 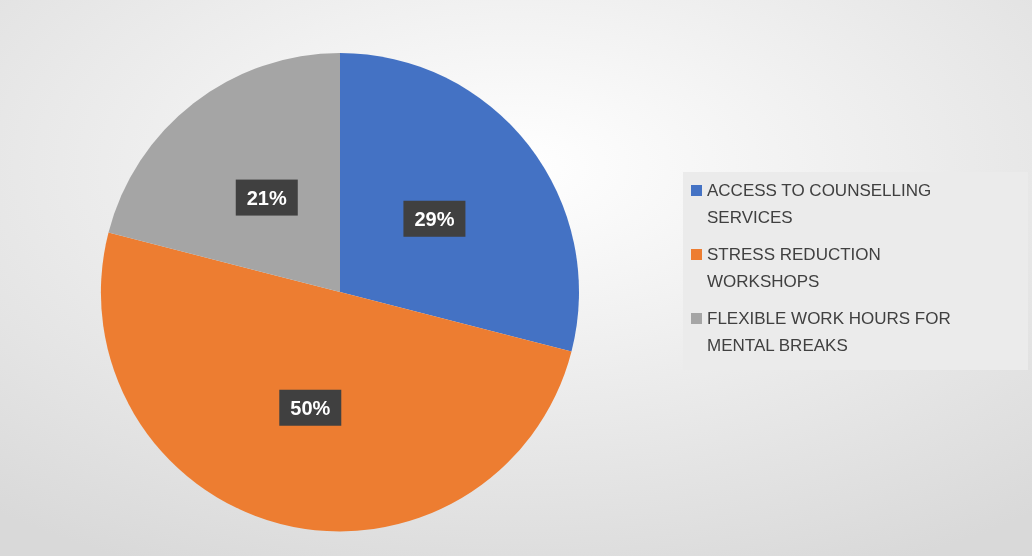 What do you see at coordinates (819, 204) in the screenshot?
I see `legend-label: ACCESS TO COUNSELLING SERVICES` at bounding box center [819, 204].